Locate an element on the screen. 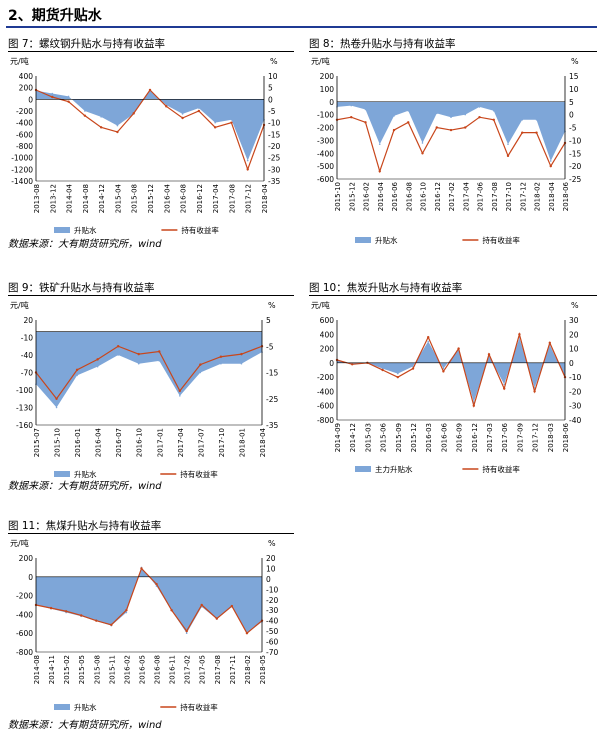  left-tick-label: -200 is located at coordinates (325, 128).